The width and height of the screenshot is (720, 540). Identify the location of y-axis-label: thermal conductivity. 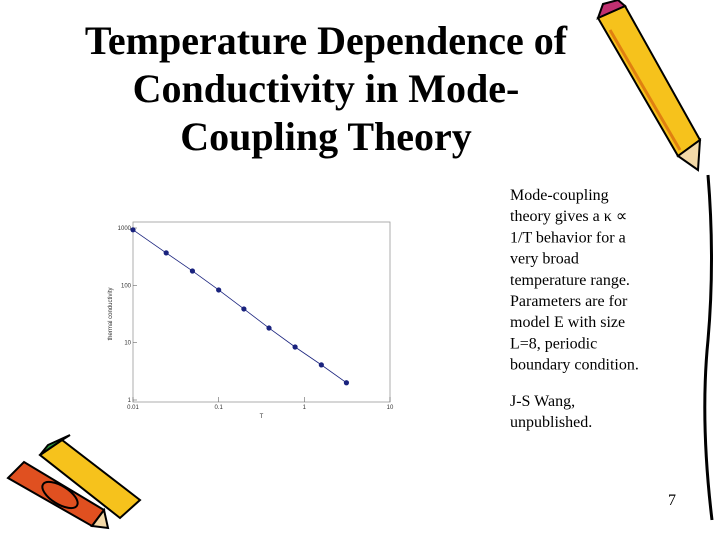
(111, 313).